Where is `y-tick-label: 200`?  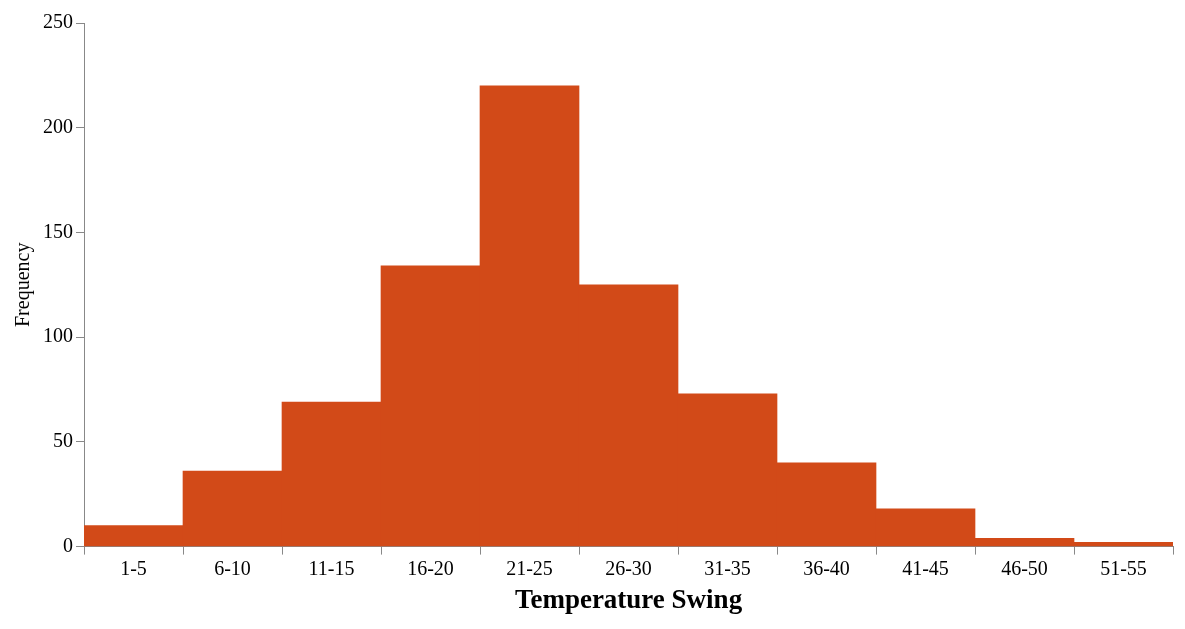
y-tick-label: 200 is located at coordinates (58, 125).